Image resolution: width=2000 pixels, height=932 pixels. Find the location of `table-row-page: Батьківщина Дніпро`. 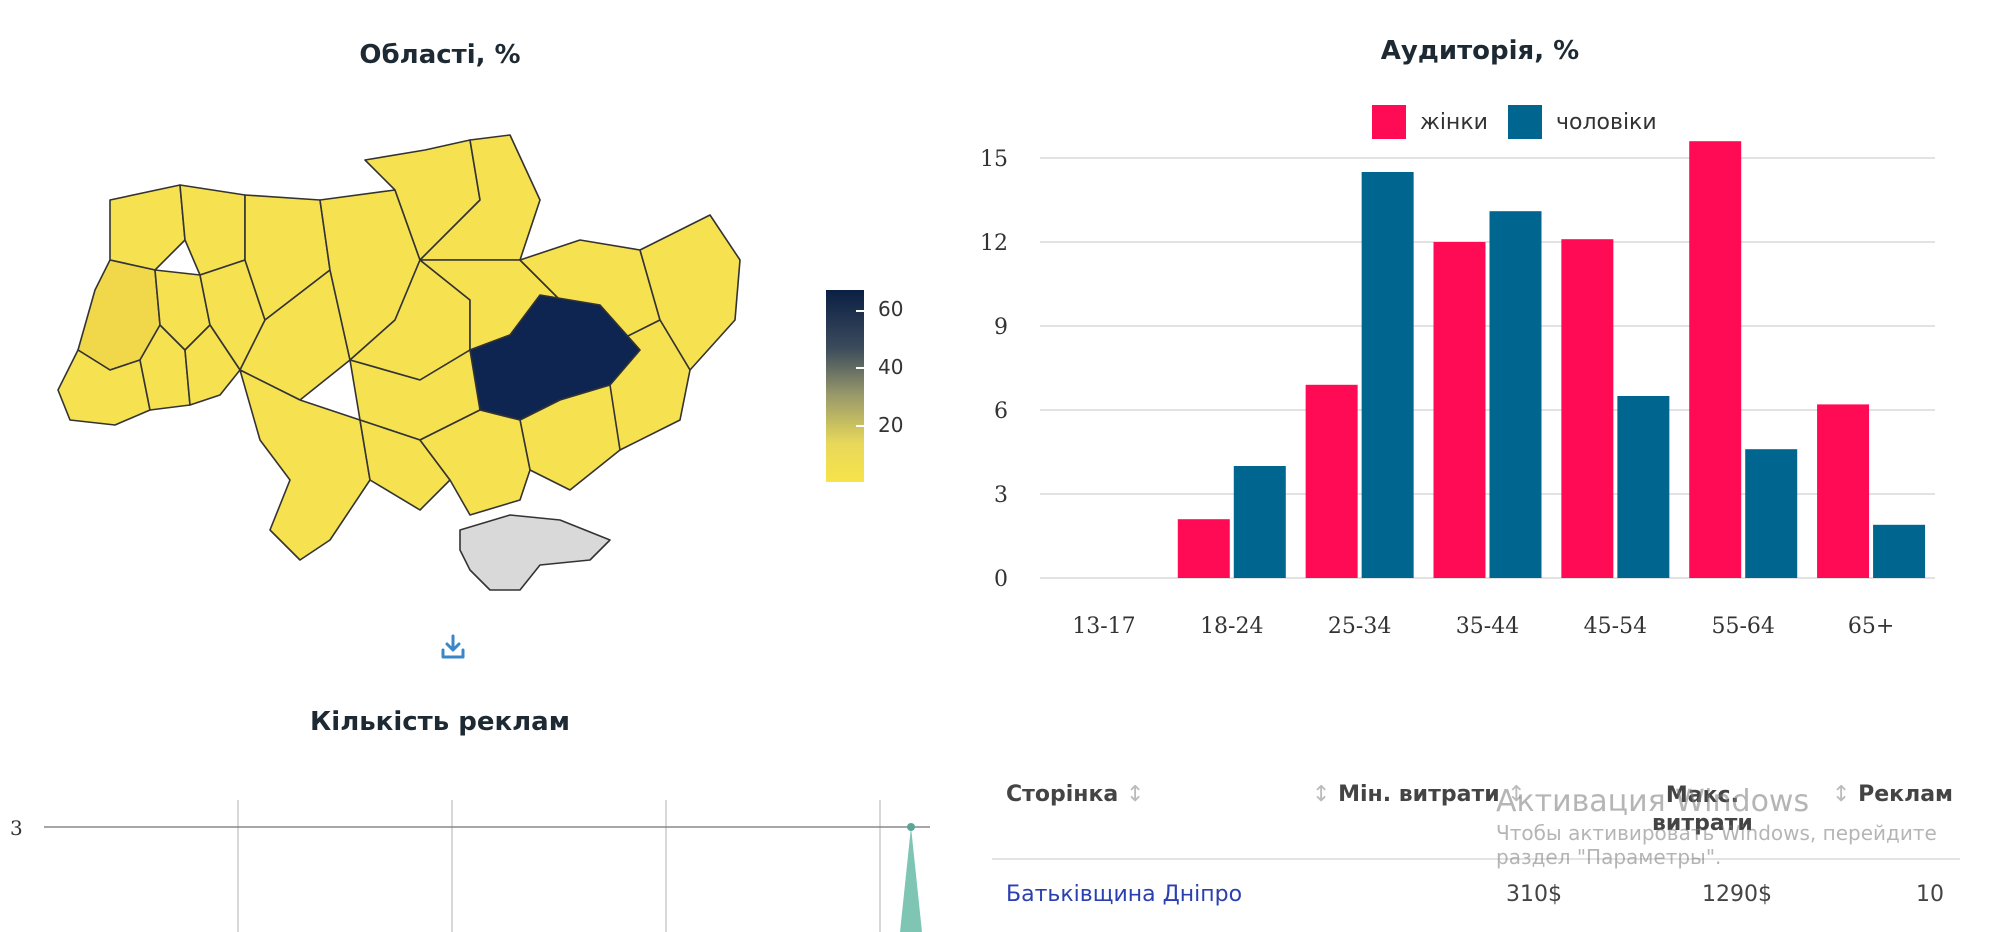

table-row-page: Батьківщина Дніпро is located at coordinates (1124, 894).